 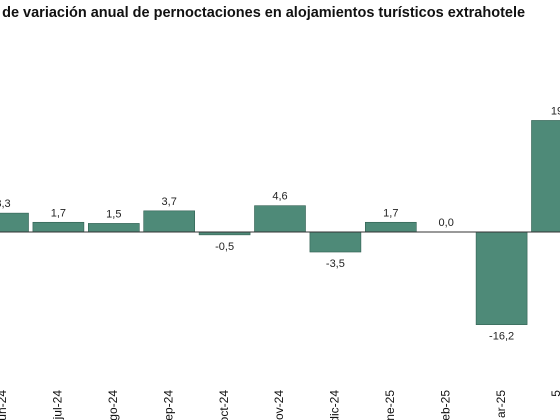 I want to click on data-label-oct-24: -0,5, so click(x=224, y=247).